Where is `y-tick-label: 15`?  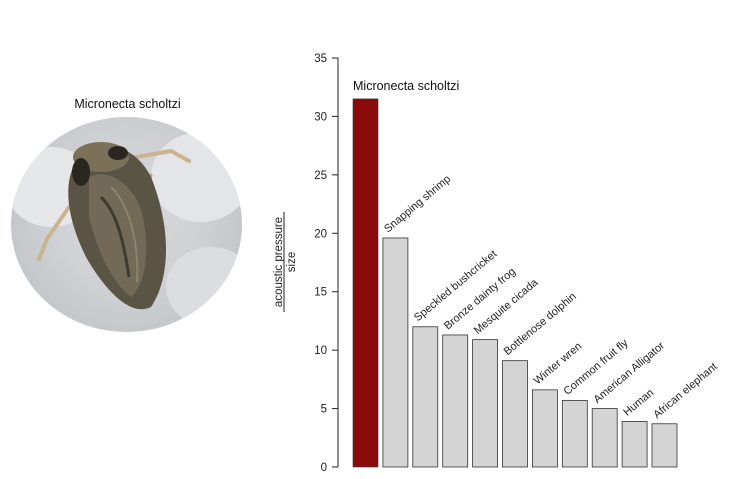
y-tick-label: 15 is located at coordinates (320, 293).